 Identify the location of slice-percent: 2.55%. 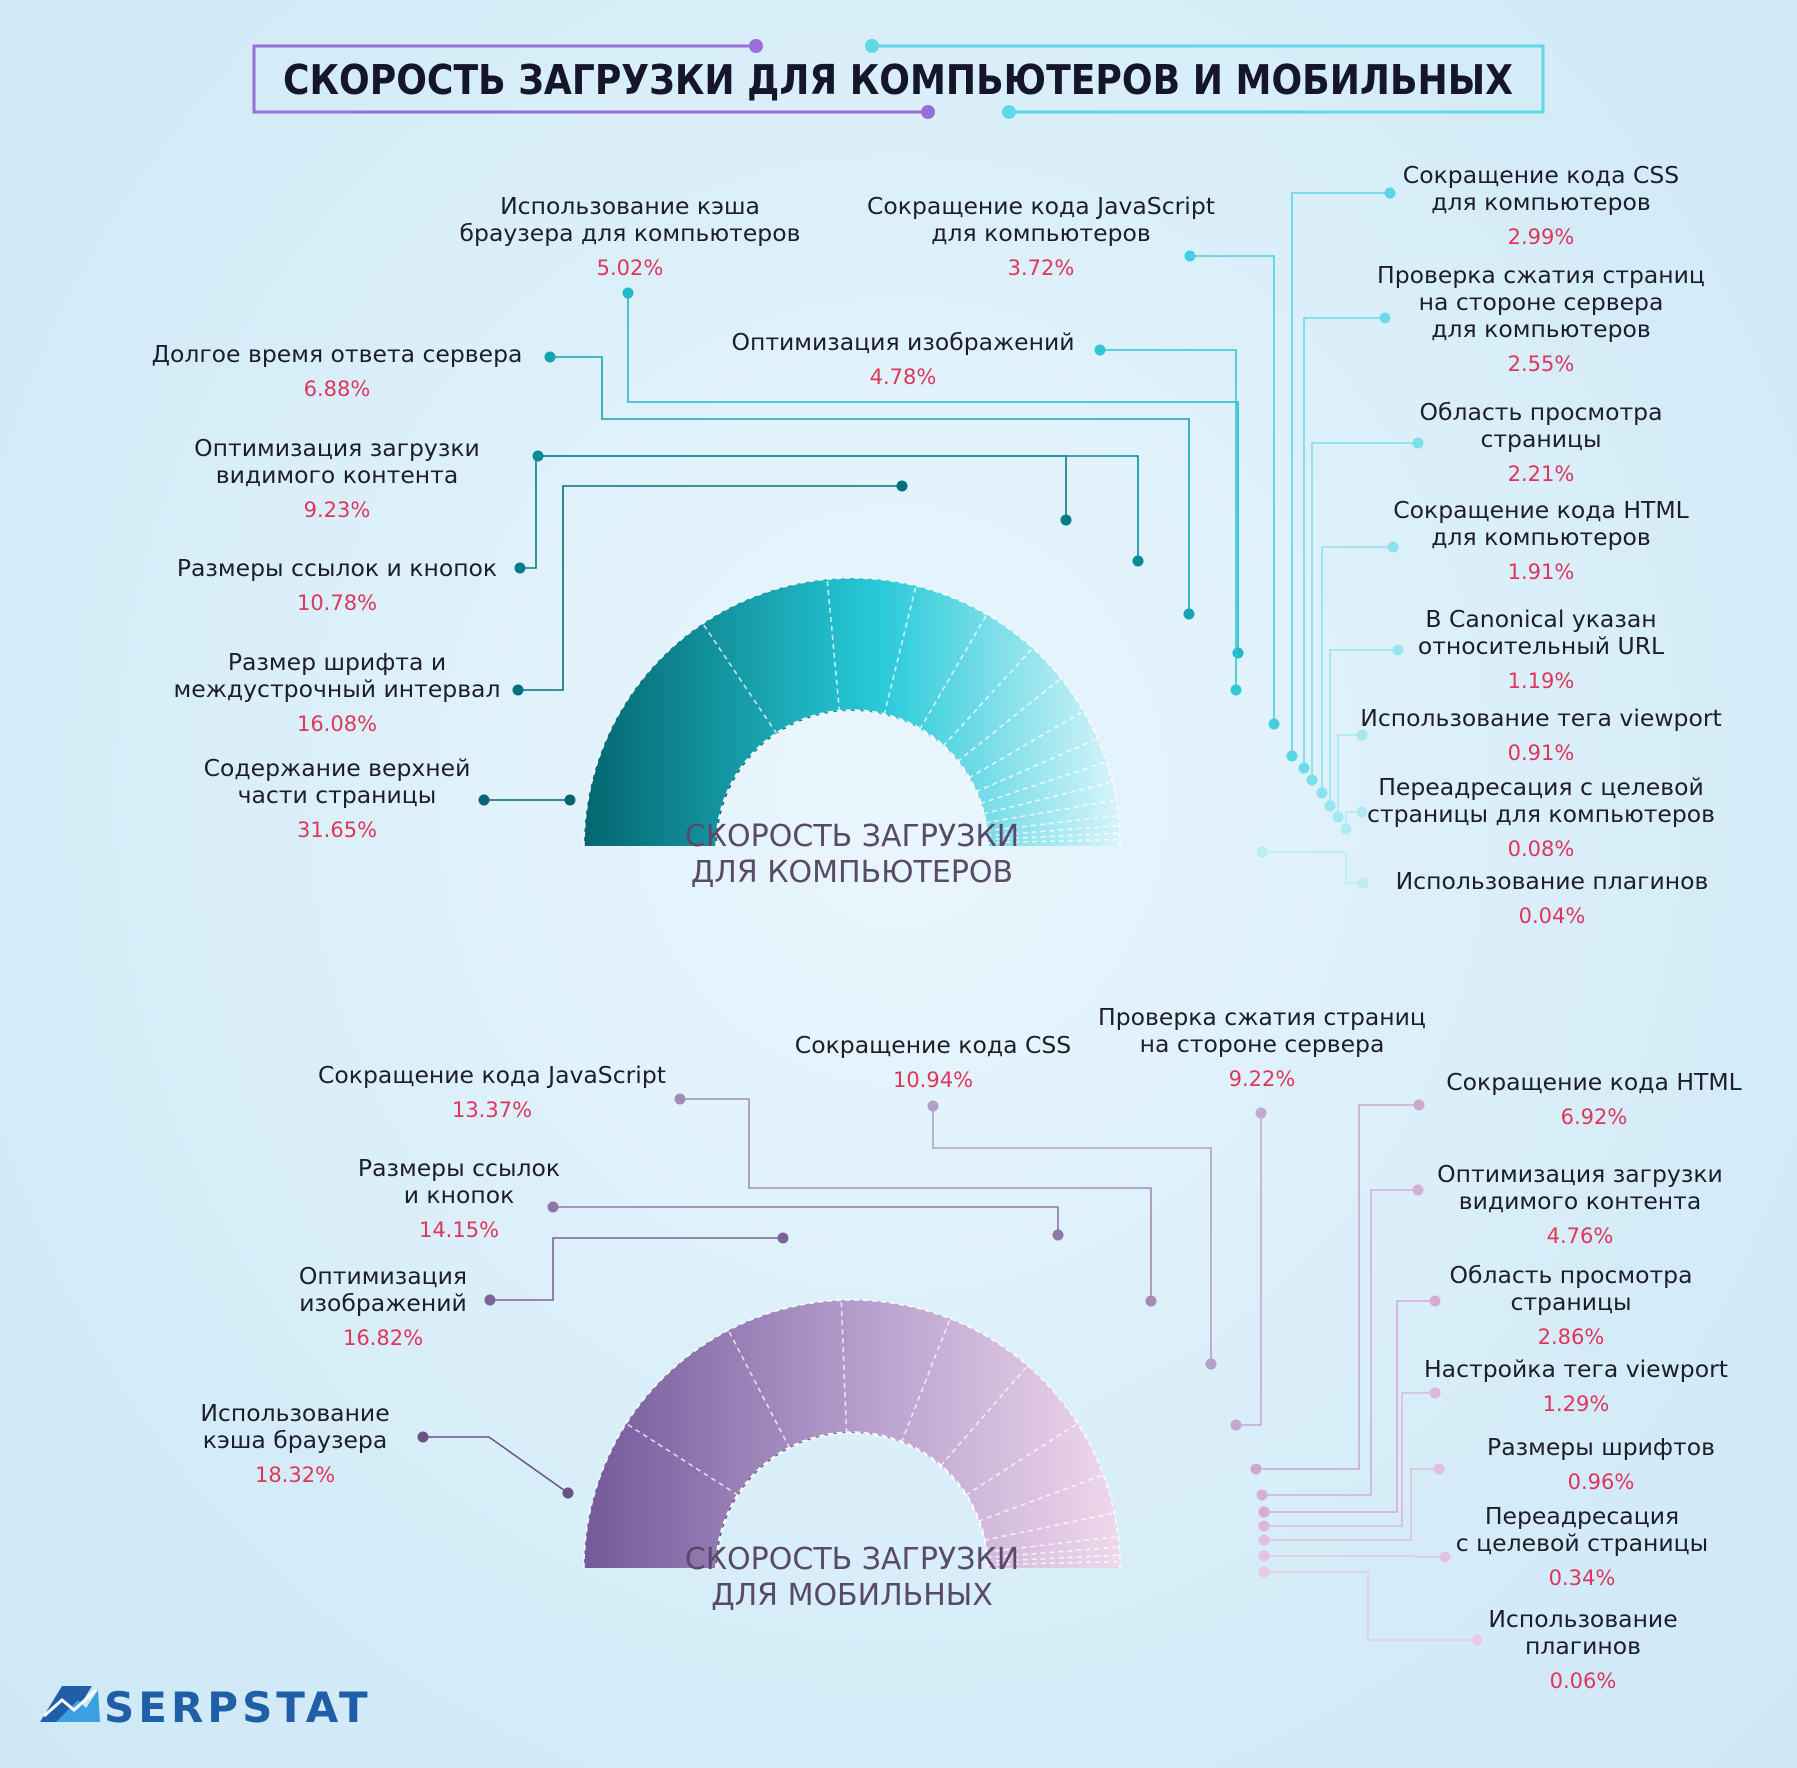
(1541, 364).